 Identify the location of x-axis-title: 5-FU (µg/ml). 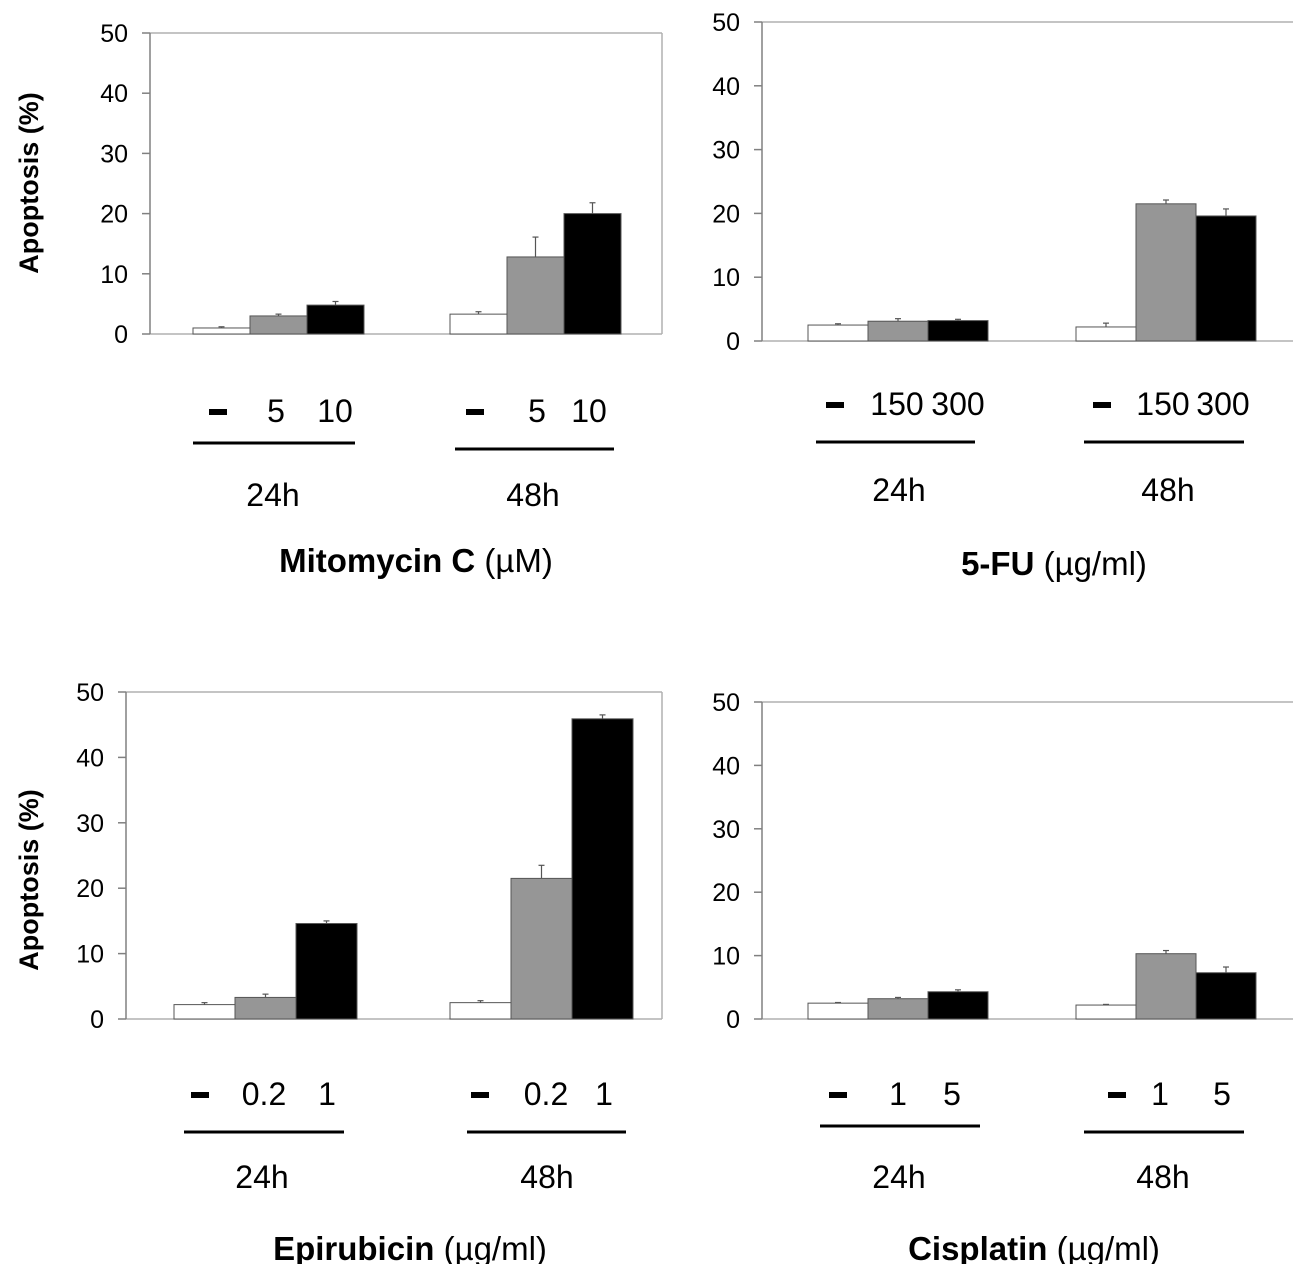
(1054, 563).